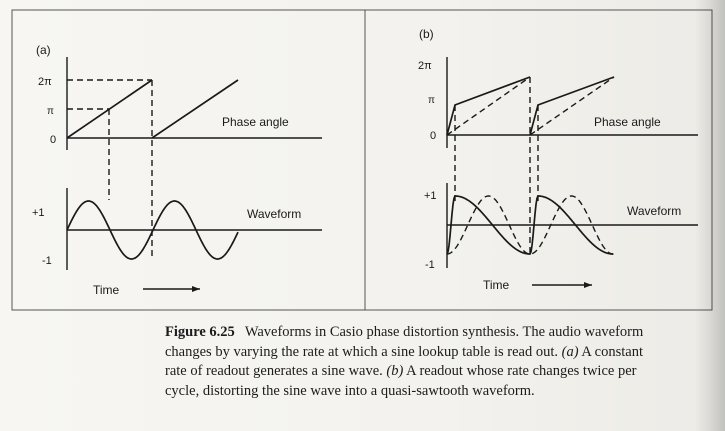 This screenshot has width=725, height=431. What do you see at coordinates (654, 211) in the screenshot?
I see `panel-b-wave-label: Waveform` at bounding box center [654, 211].